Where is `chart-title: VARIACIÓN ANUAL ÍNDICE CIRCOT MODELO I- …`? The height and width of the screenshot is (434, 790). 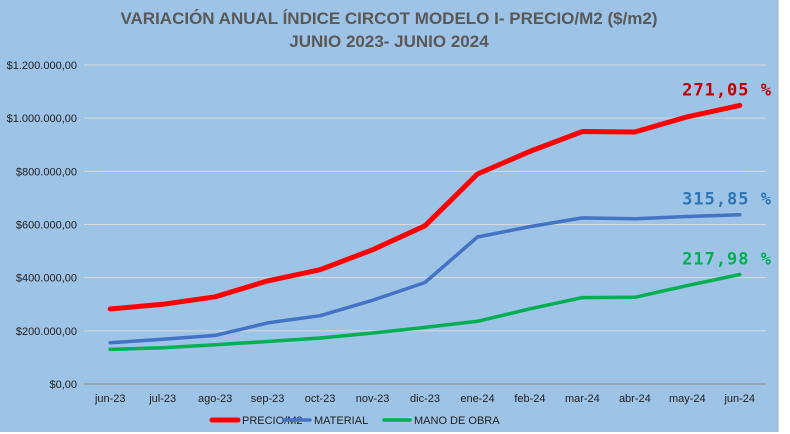 chart-title: VARIACIÓN ANUAL ÍNDICE CIRCOT MODELO I- … is located at coordinates (388, 18).